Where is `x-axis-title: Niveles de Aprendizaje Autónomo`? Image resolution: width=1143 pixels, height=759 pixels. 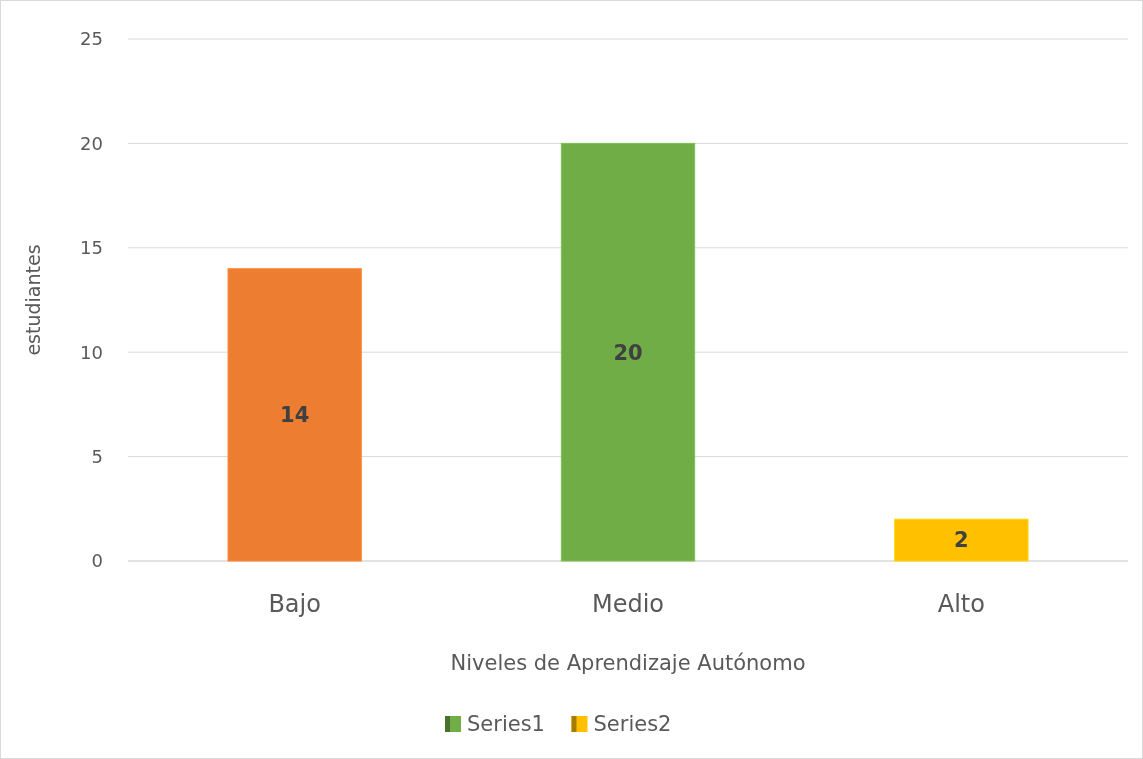
x-axis-title: Niveles de Aprendizaje Autónomo is located at coordinates (628, 663).